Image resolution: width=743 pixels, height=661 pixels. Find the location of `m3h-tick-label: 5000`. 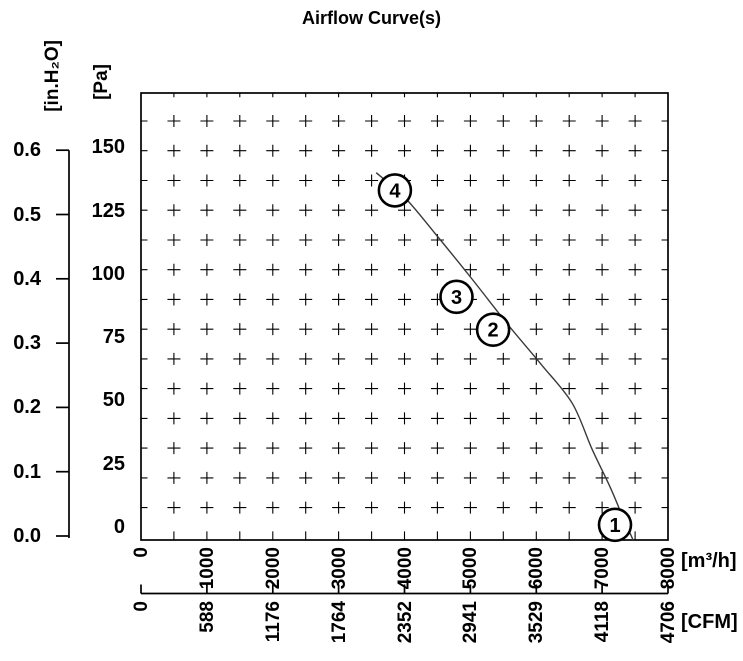

m3h-tick-label: 5000 is located at coordinates (471, 568).